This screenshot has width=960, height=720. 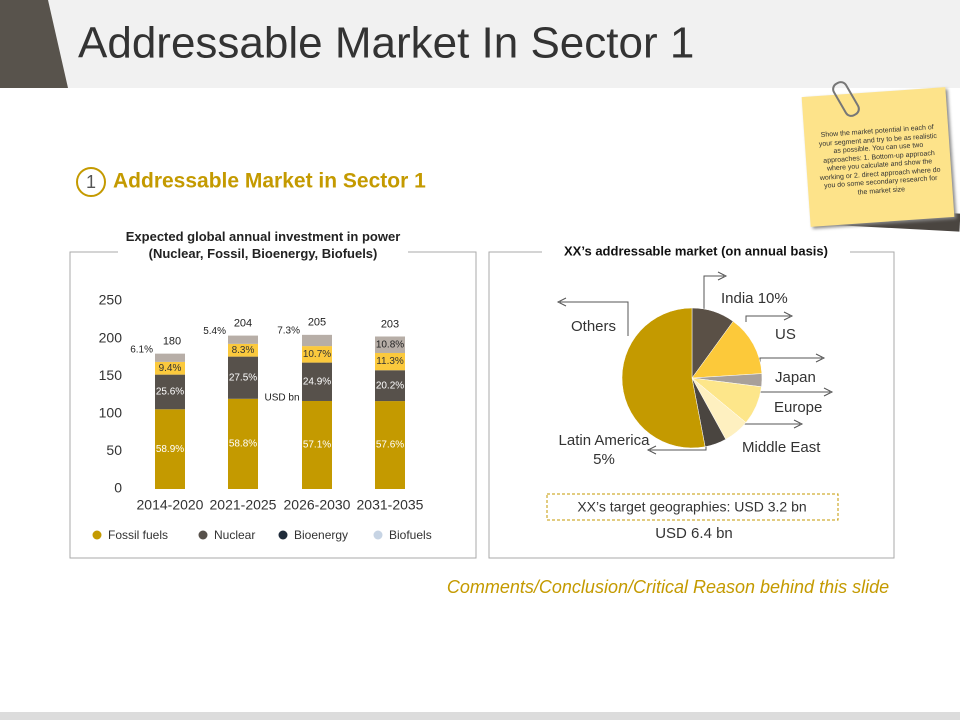 I want to click on bar-label: 25.6%, so click(x=170, y=392).